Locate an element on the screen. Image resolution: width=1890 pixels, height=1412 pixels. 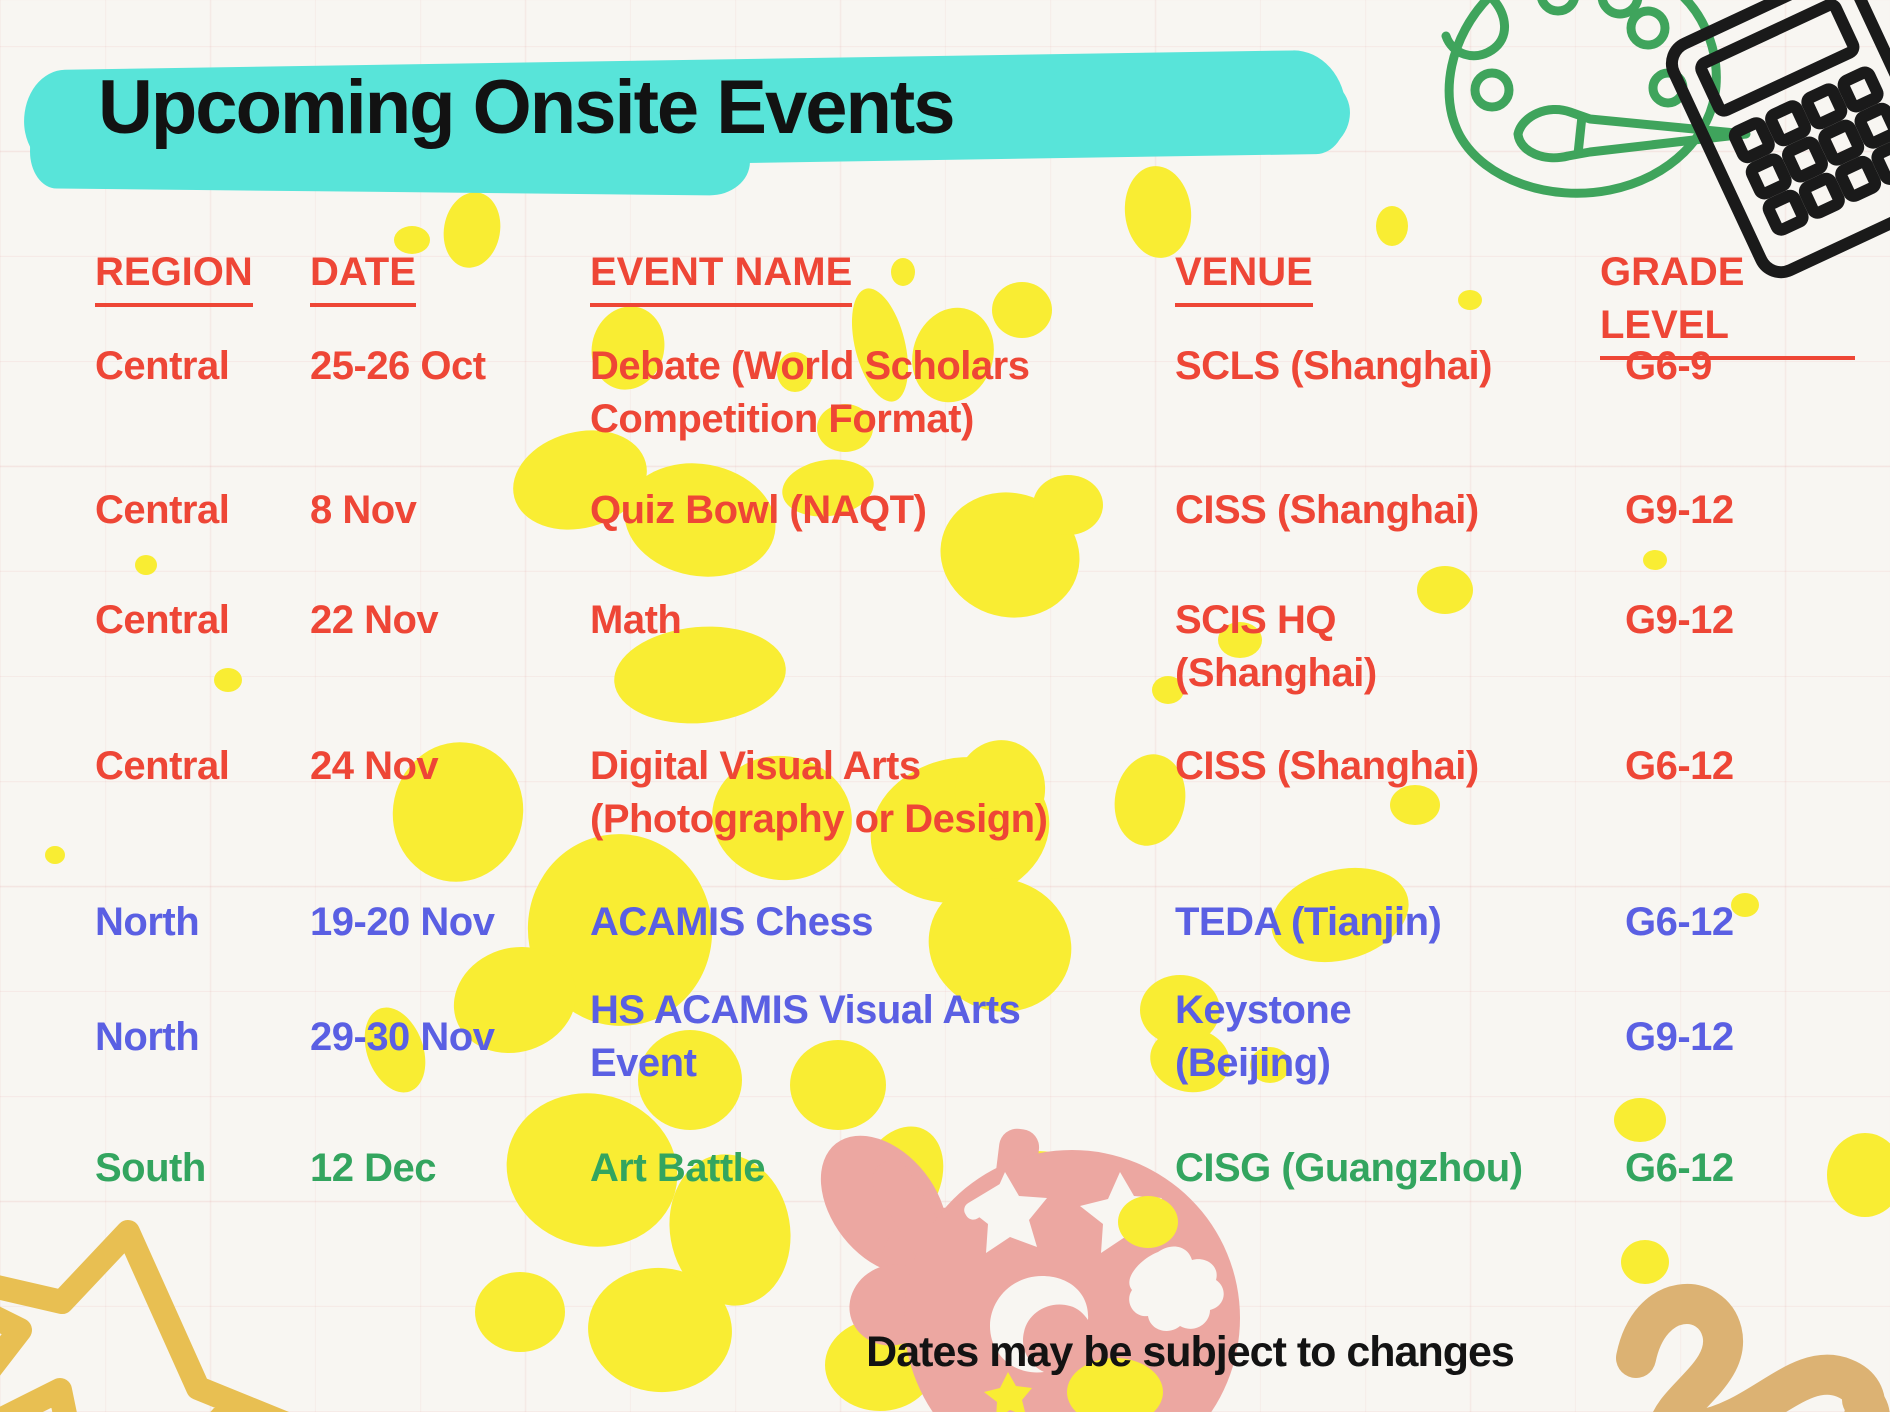
cell-date: 8 Nov is located at coordinates (363, 510).